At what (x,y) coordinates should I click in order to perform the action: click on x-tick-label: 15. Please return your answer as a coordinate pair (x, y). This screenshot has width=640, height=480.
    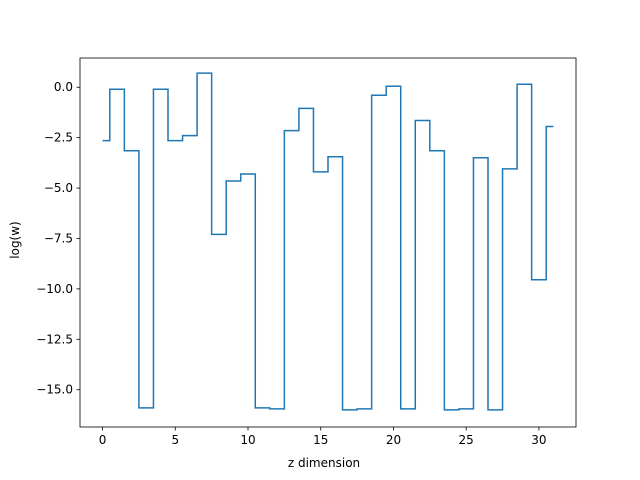
    Looking at the image, I should click on (320, 440).